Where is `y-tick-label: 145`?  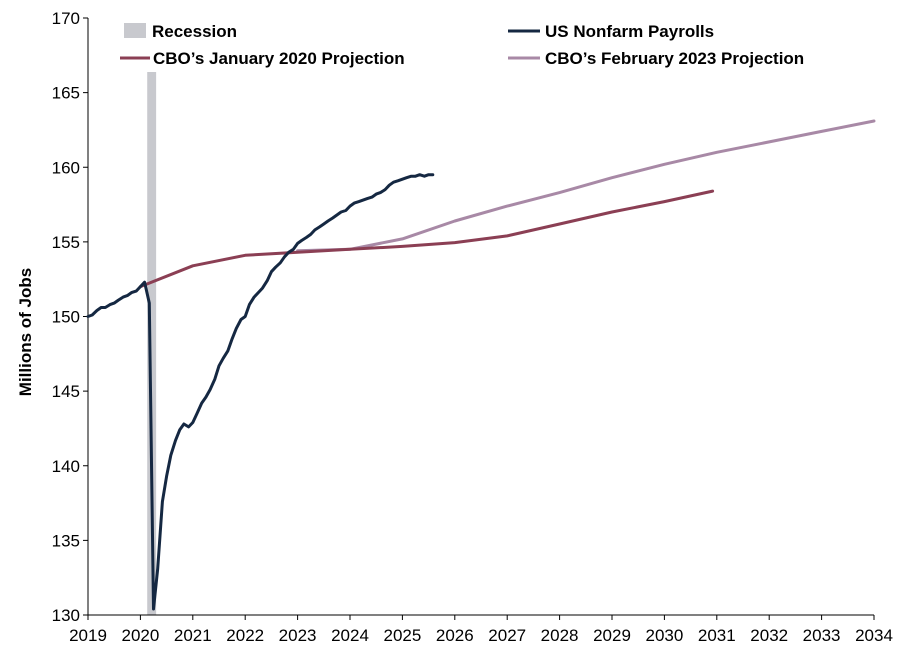
y-tick-label: 145 is located at coordinates (66, 391).